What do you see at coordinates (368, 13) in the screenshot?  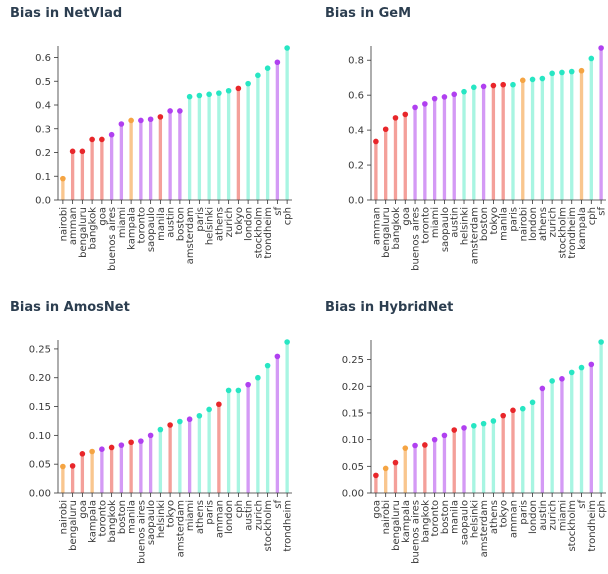 I see `chart-title: Bias in GeM` at bounding box center [368, 13].